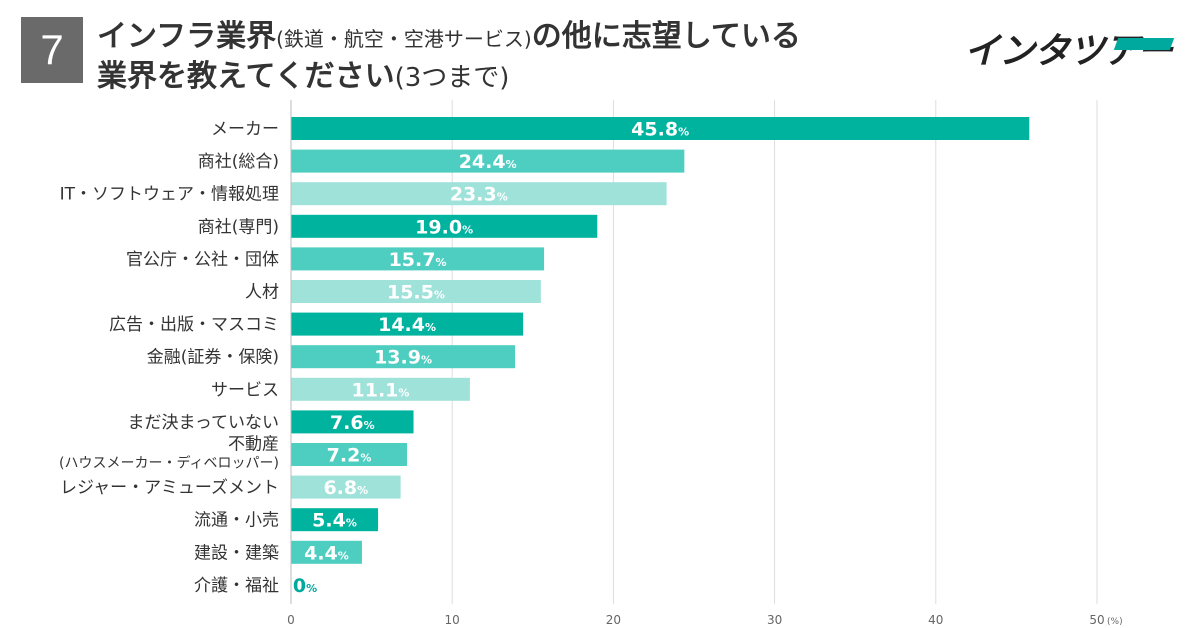 This screenshot has width=1200, height=628. I want to click on value-label: 13.9%, so click(403, 358).